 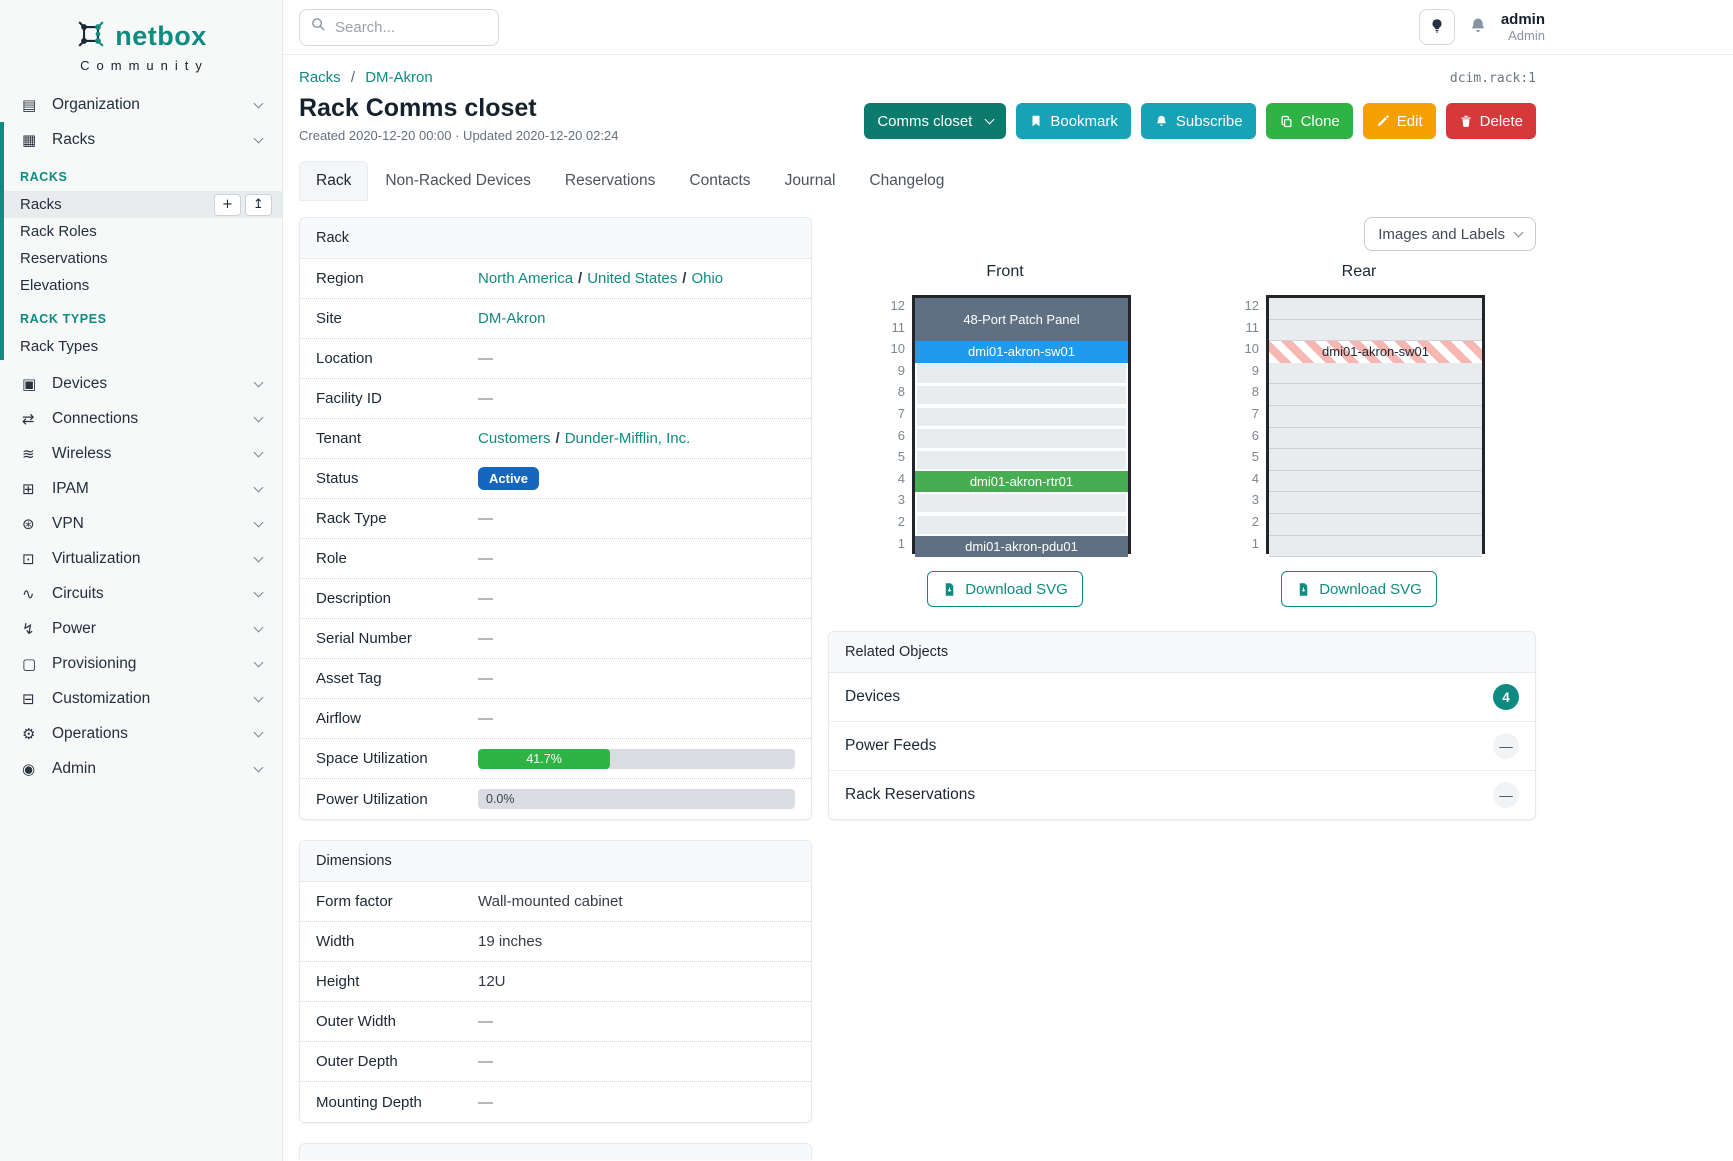 I want to click on sidebar-item-connections: ⇄ Connections, so click(x=141, y=418).